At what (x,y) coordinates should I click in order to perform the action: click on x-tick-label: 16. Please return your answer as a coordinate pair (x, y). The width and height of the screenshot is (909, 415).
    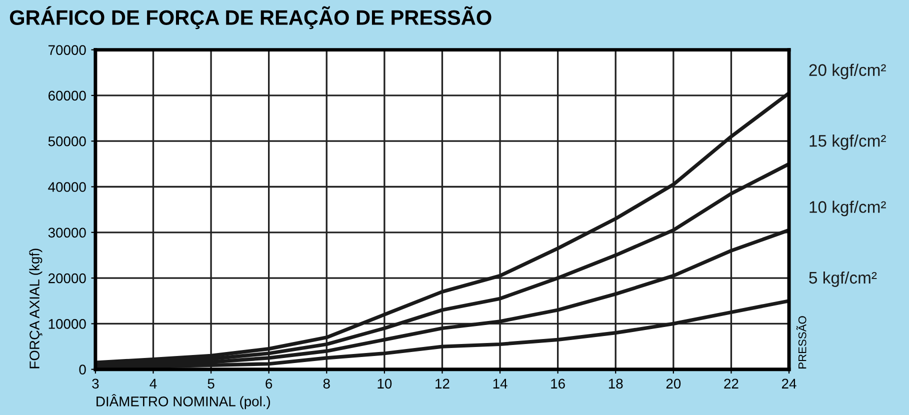
    Looking at the image, I should click on (558, 383).